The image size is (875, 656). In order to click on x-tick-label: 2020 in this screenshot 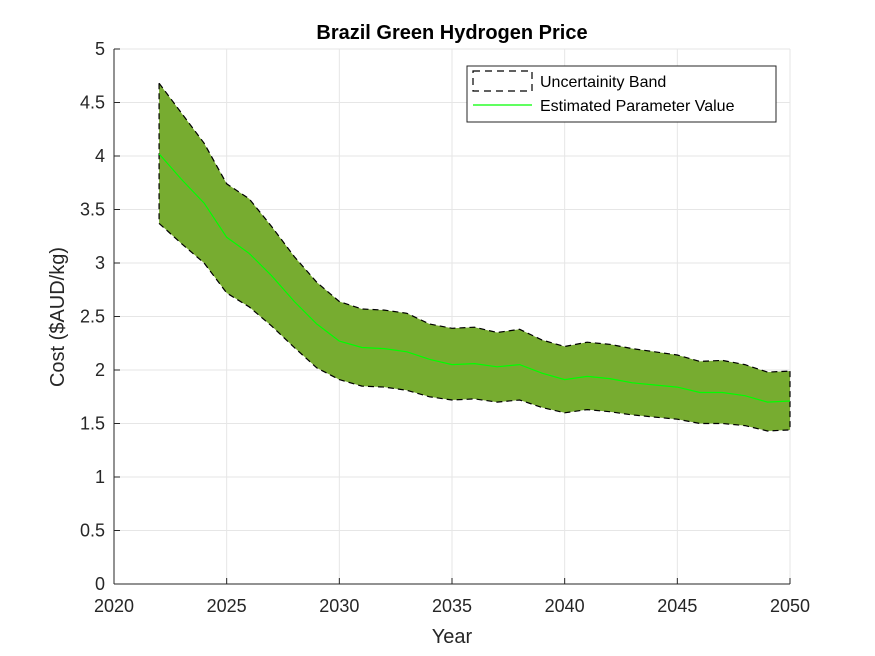, I will do `click(114, 606)`.